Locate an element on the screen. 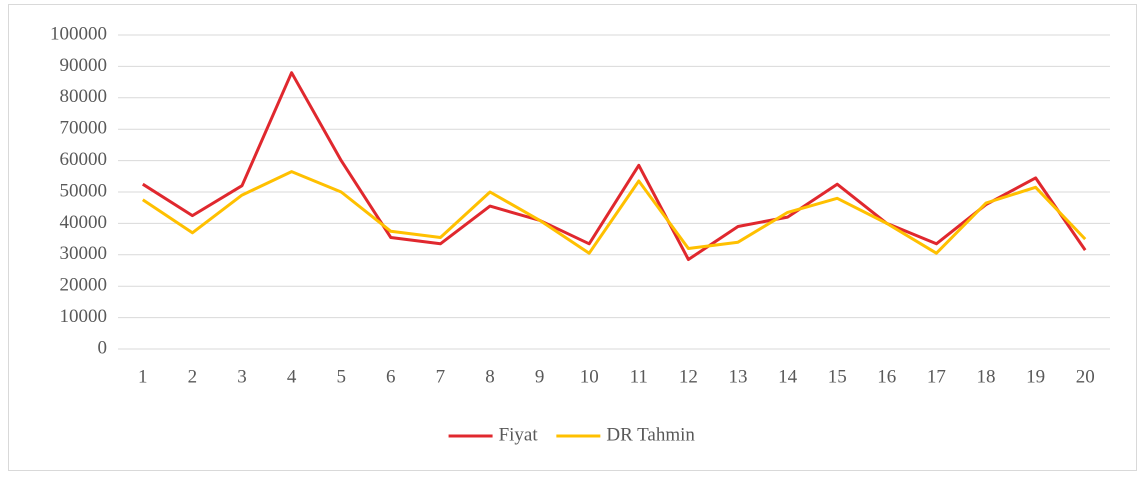 This screenshot has height=480, width=1145. x-tick-label: 12 is located at coordinates (688, 376).